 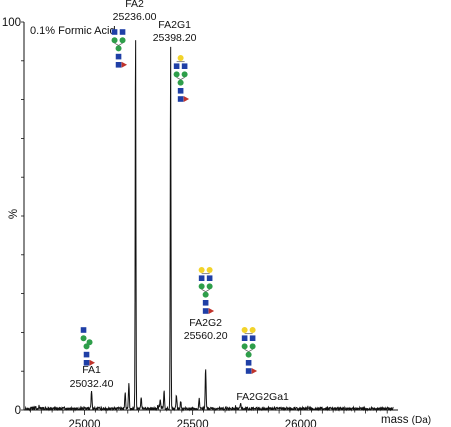 What do you see at coordinates (175, 38) in the screenshot?
I see `peak-label-mass: 25398.20` at bounding box center [175, 38].